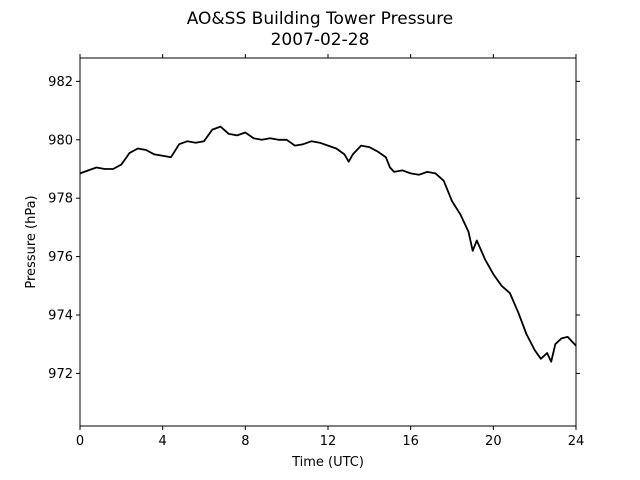 The width and height of the screenshot is (640, 480). Describe the element at coordinates (245, 441) in the screenshot. I see `x-tick-label: 8` at that location.